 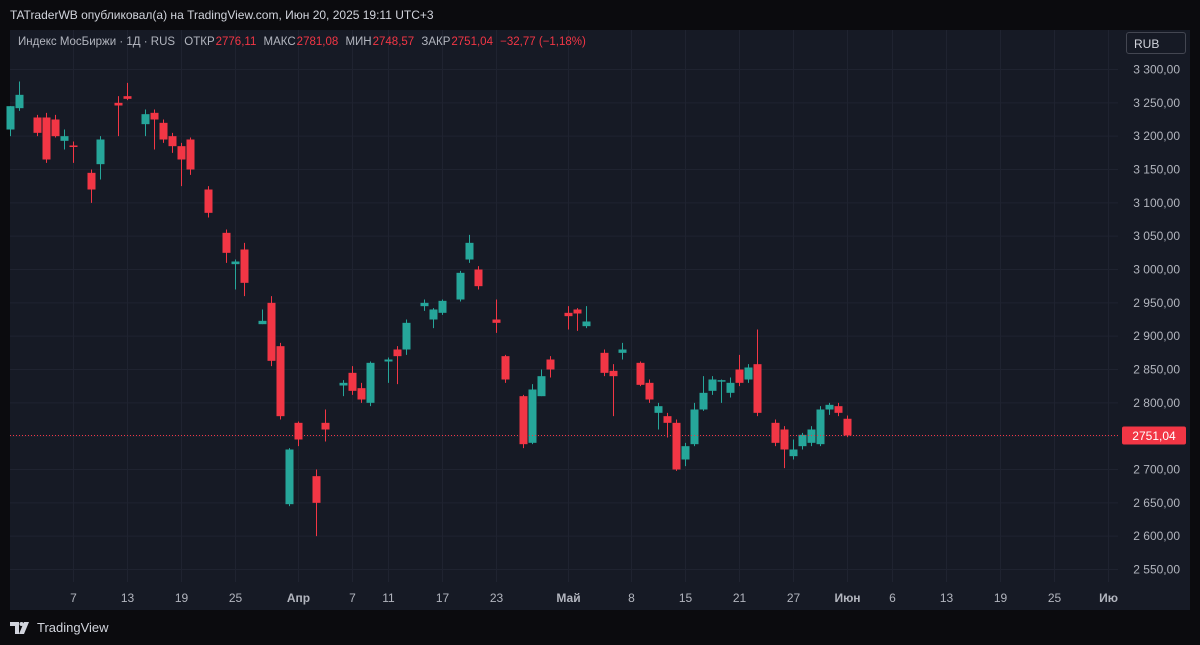 What do you see at coordinates (568, 598) in the screenshot?
I see `x-tick-label: Май` at bounding box center [568, 598].